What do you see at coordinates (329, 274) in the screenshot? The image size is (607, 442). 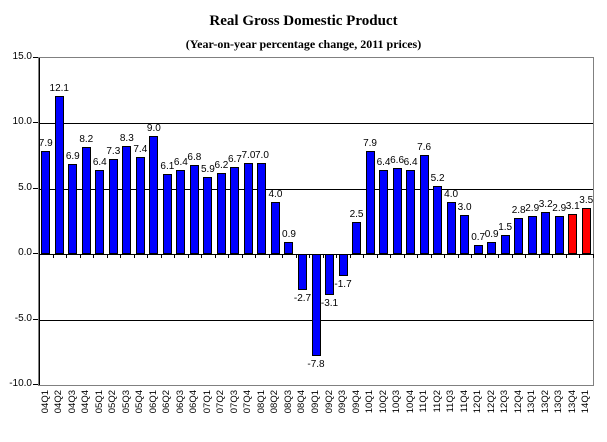 I see `bar-09Q2` at bounding box center [329, 274].